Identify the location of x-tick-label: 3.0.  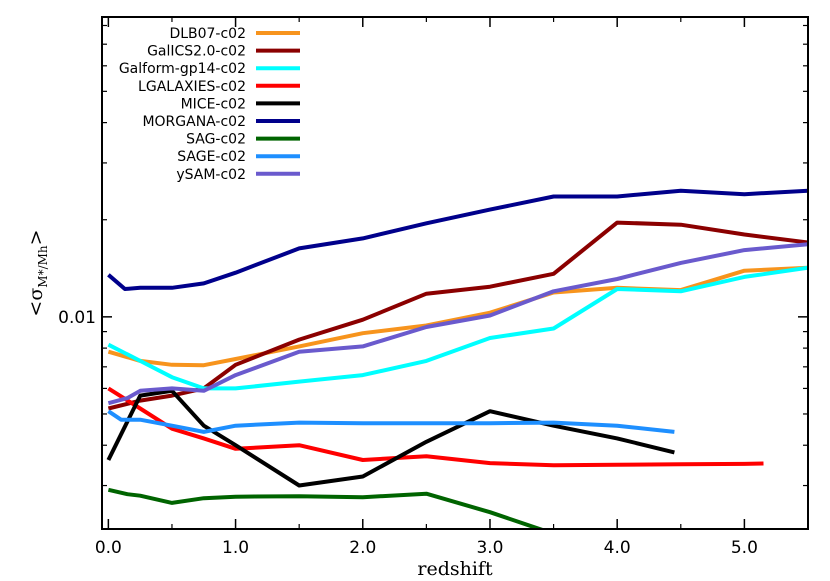
(489, 548).